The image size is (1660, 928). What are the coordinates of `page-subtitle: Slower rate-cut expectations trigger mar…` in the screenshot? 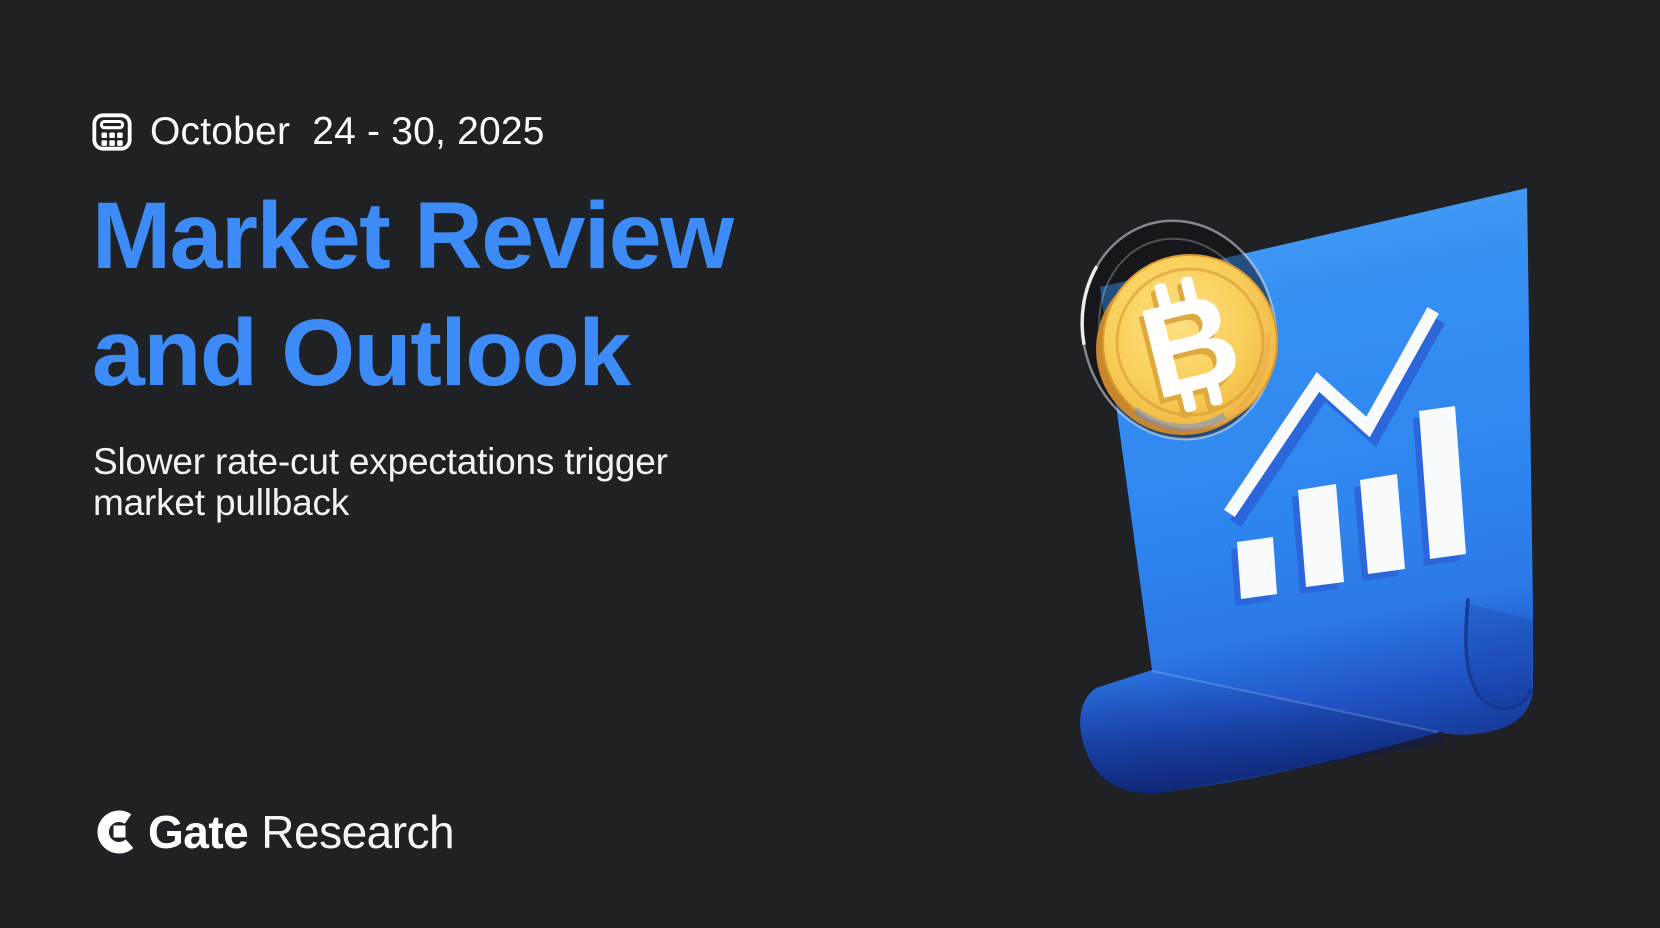 It's located at (380, 482).